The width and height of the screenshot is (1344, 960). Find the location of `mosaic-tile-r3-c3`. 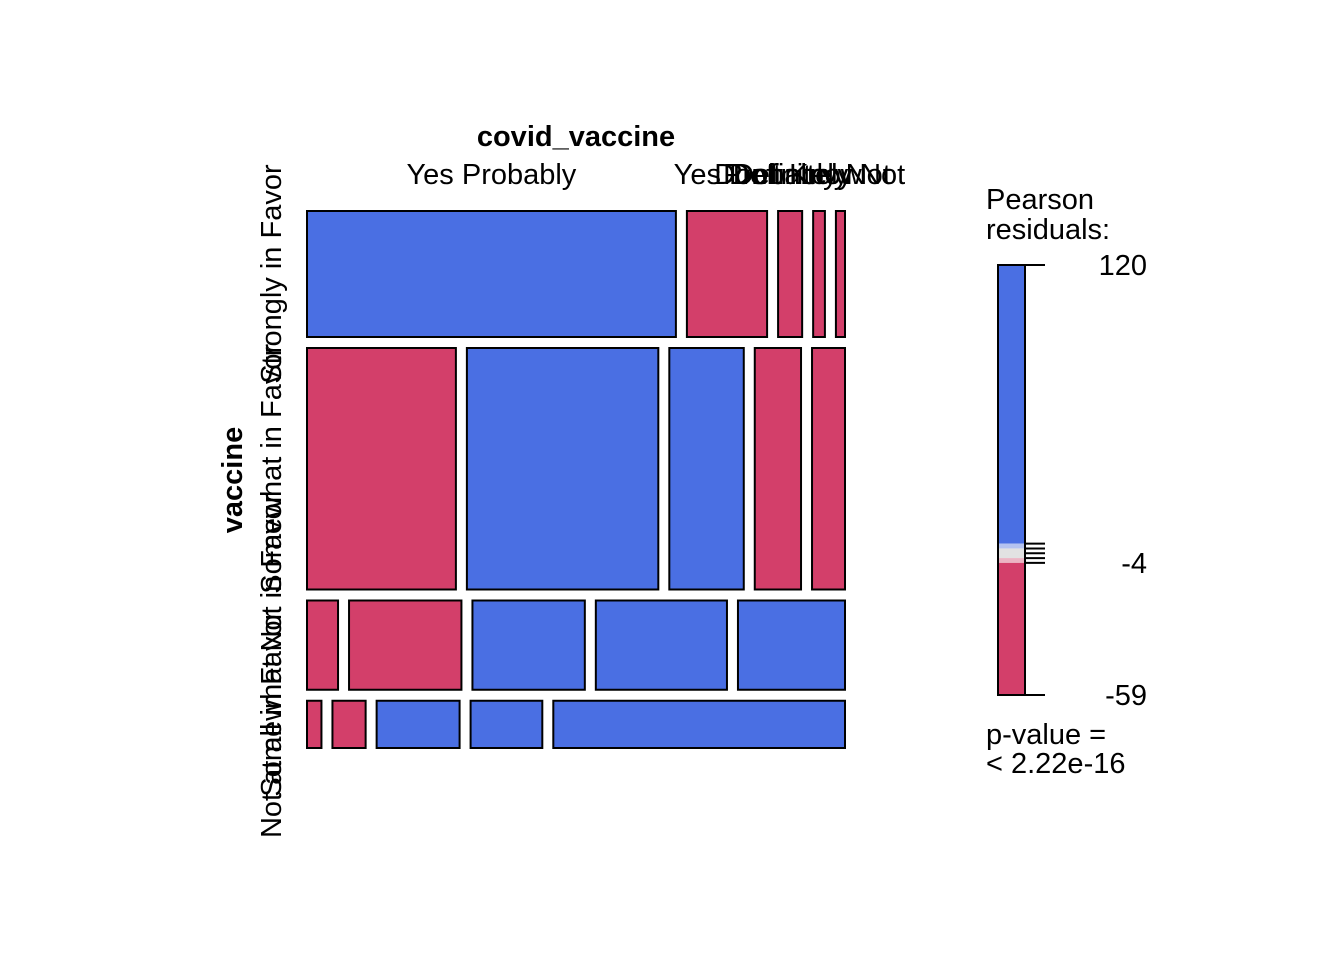

mosaic-tile-r3-c3 is located at coordinates (506, 724).